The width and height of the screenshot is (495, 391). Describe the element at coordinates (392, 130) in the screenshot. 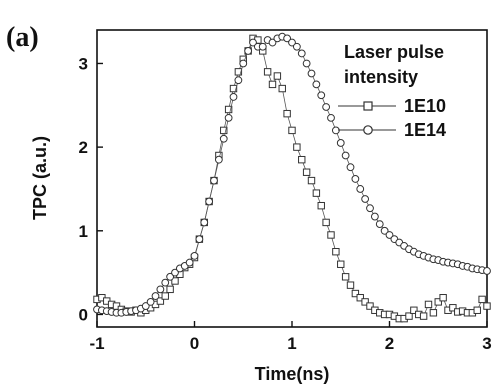

I see `legend-entry-1e14: 1E14` at that location.